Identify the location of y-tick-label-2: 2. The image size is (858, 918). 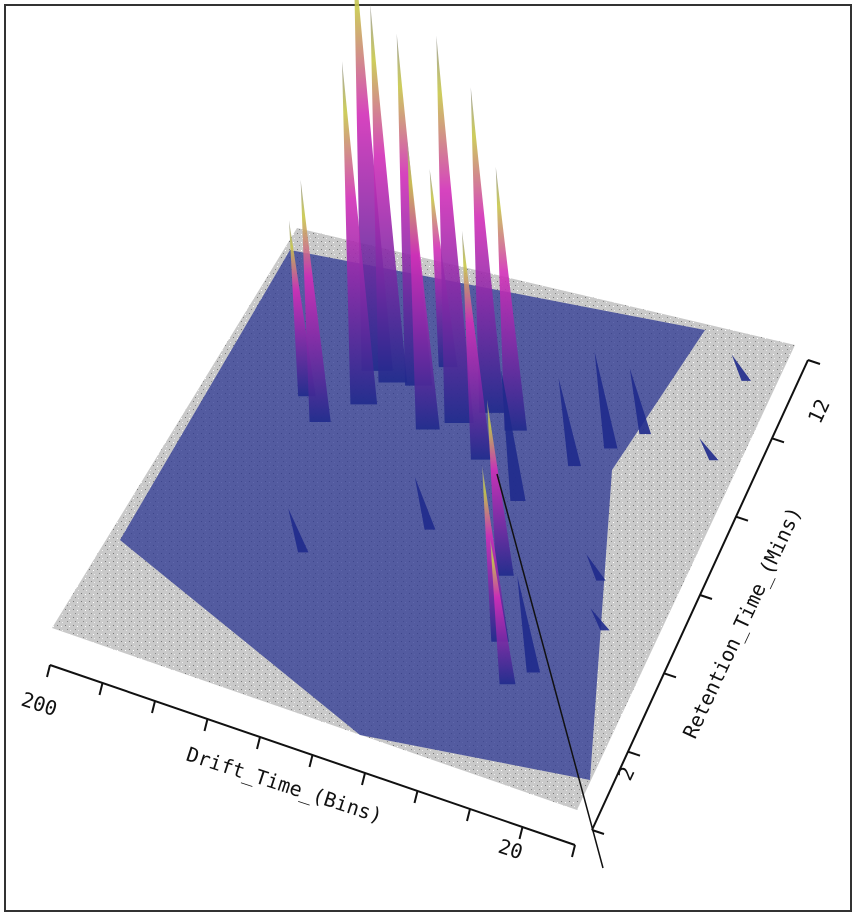
(626, 773).